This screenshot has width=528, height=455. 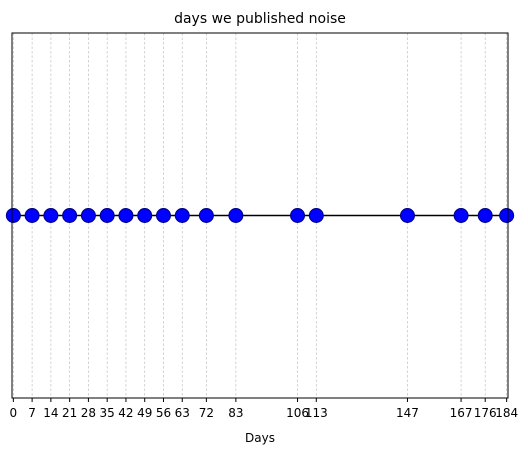 What do you see at coordinates (32, 413) in the screenshot?
I see `x-tick-label: 7` at bounding box center [32, 413].